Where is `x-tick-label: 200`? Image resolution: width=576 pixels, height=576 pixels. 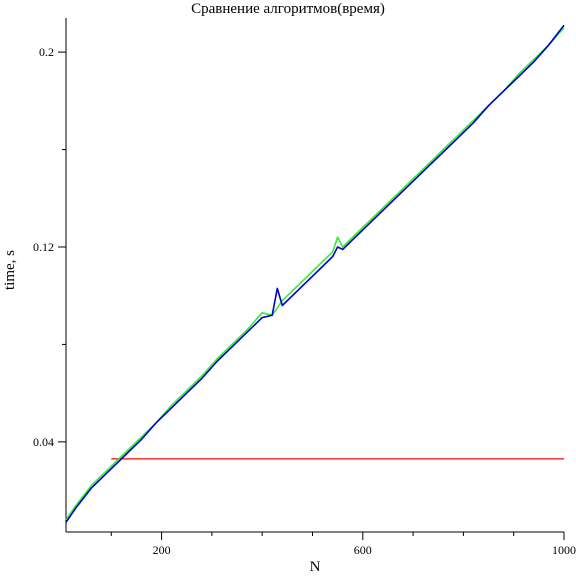
x-tick-label: 200 is located at coordinates (162, 550).